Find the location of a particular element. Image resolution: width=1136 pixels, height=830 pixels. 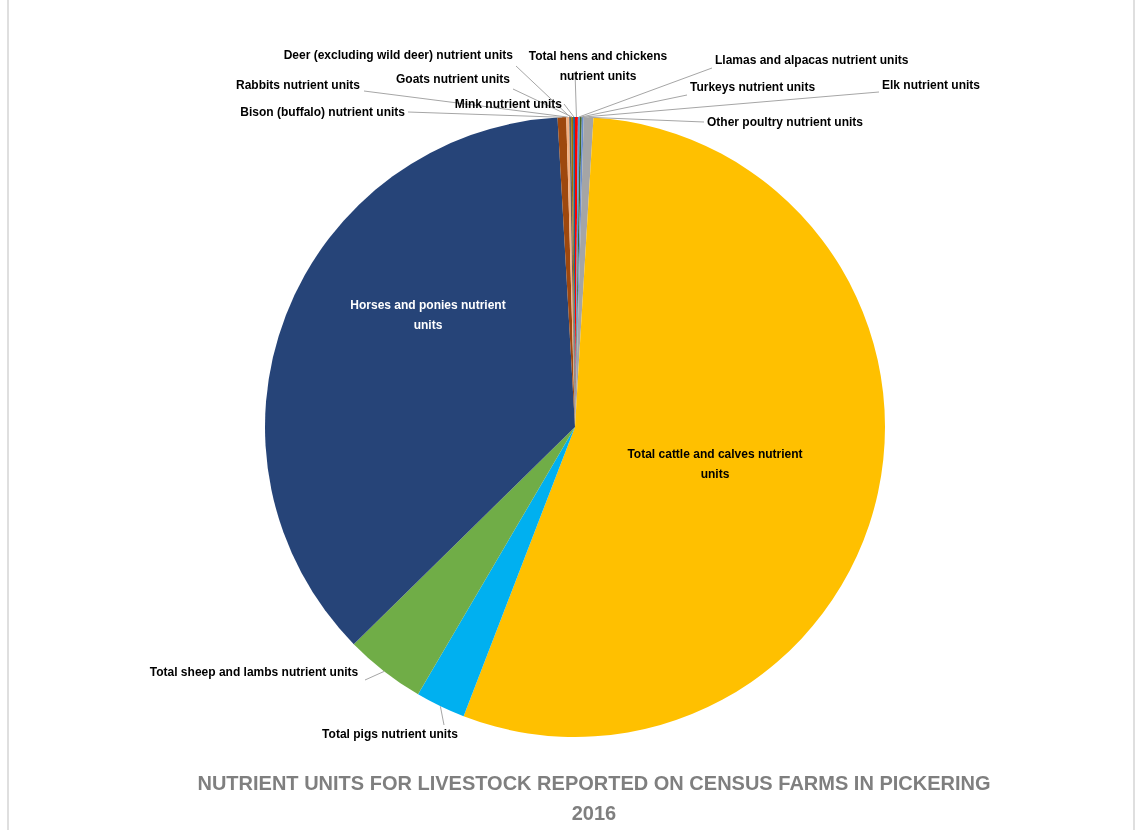

slice-label: Total sheep and lambs nutrient units is located at coordinates (254, 672).